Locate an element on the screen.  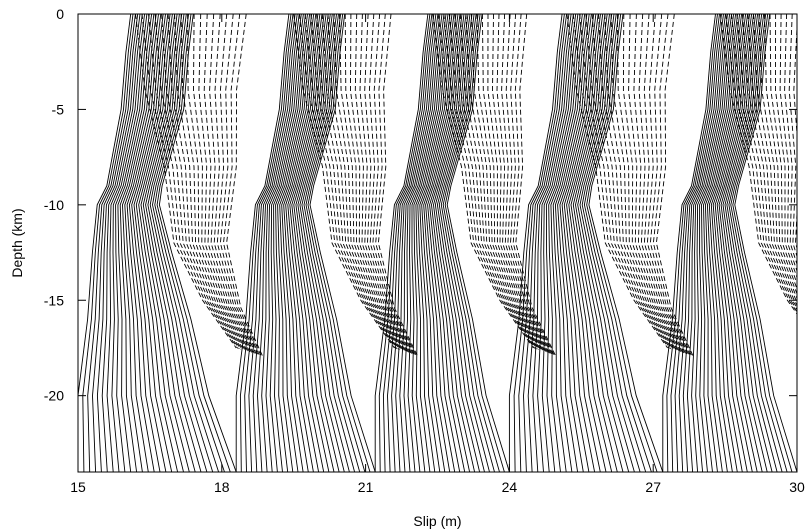
x-tick-label: 18 is located at coordinates (222, 487).